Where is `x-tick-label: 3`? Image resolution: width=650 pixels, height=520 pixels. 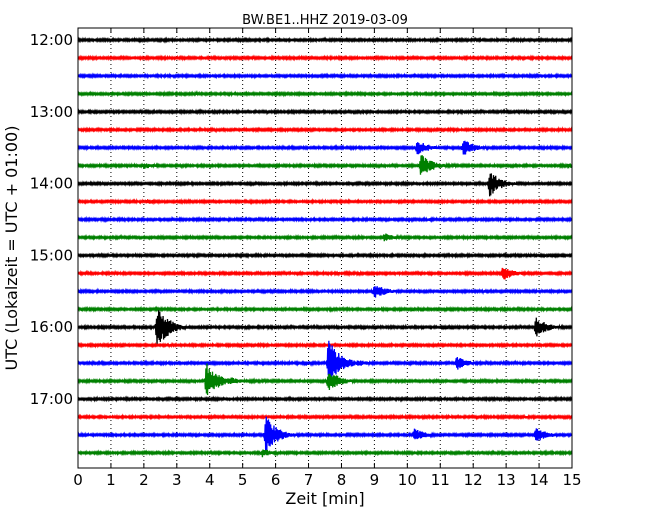
x-tick-label: 3 is located at coordinates (177, 480).